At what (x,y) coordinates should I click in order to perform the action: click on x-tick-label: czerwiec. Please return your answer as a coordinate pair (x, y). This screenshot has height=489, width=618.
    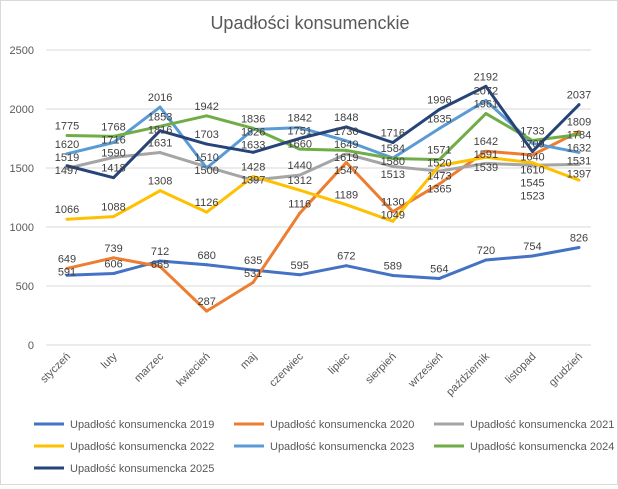
    Looking at the image, I should click on (286, 369).